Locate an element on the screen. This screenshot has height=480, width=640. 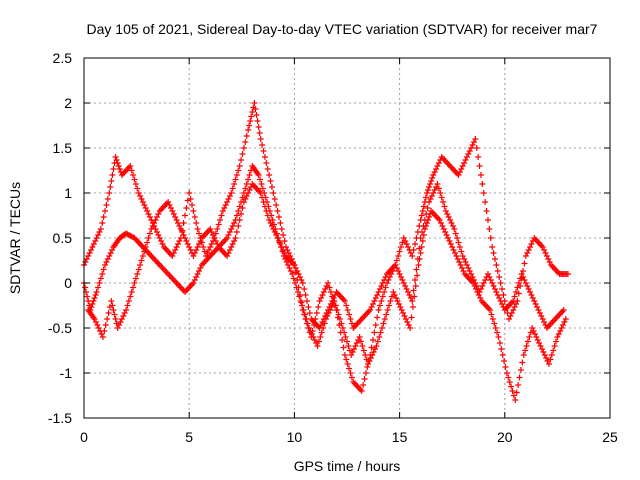
y-tick-label: -1.5 is located at coordinates (60, 418).